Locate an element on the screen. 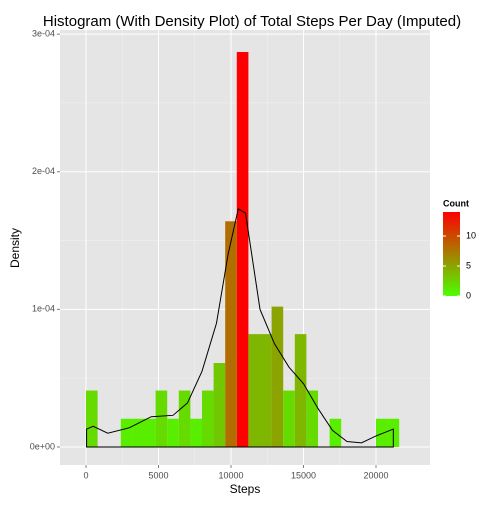 Image resolution: width=504 pixels, height=509 pixels. y-tick-label: 3e-04 is located at coordinates (43, 34).